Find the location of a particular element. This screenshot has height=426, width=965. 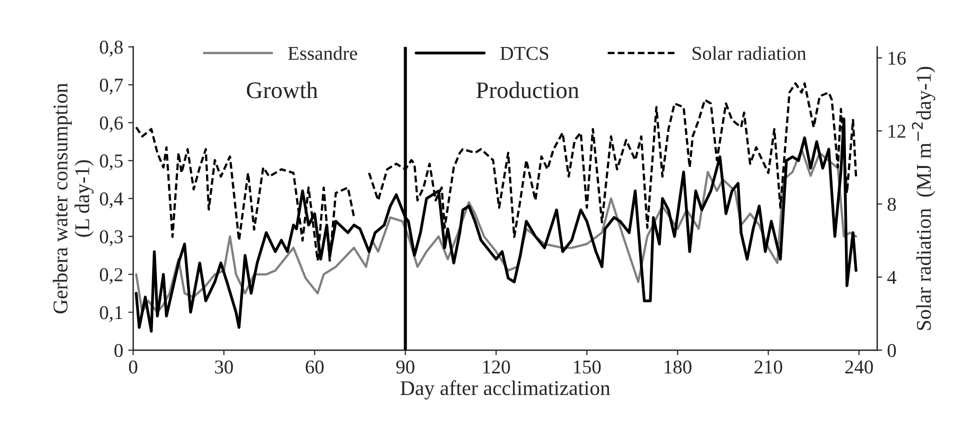

y-axis-title: Gerbera water consumption (L day-1) is located at coordinates (73, 198).